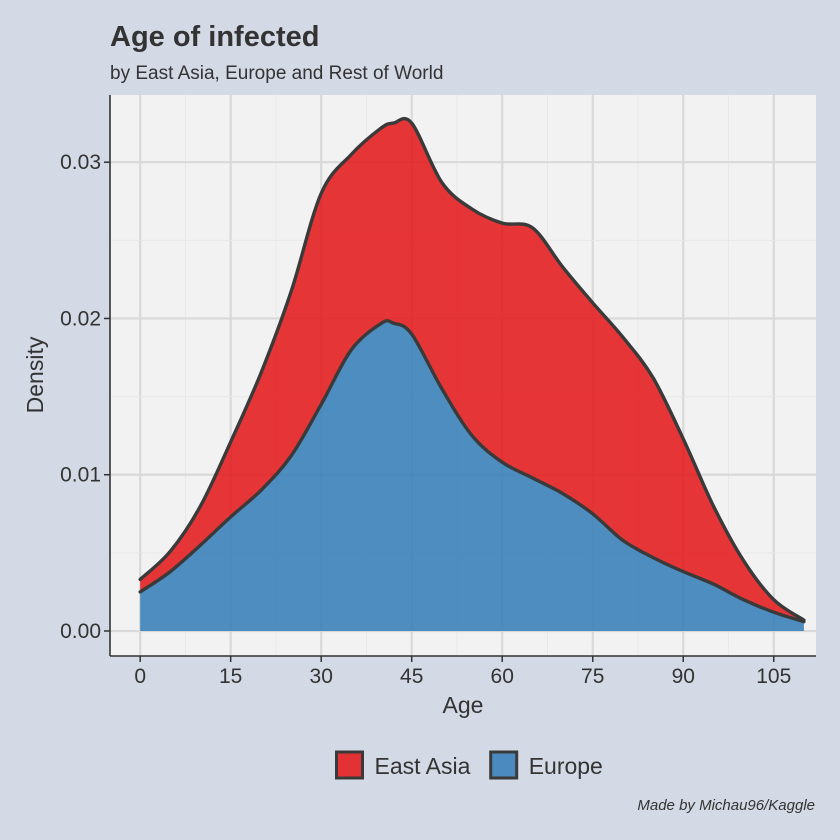 This screenshot has height=840, width=840. What do you see at coordinates (80, 631) in the screenshot?
I see `y-tick-label: 0.00` at bounding box center [80, 631].